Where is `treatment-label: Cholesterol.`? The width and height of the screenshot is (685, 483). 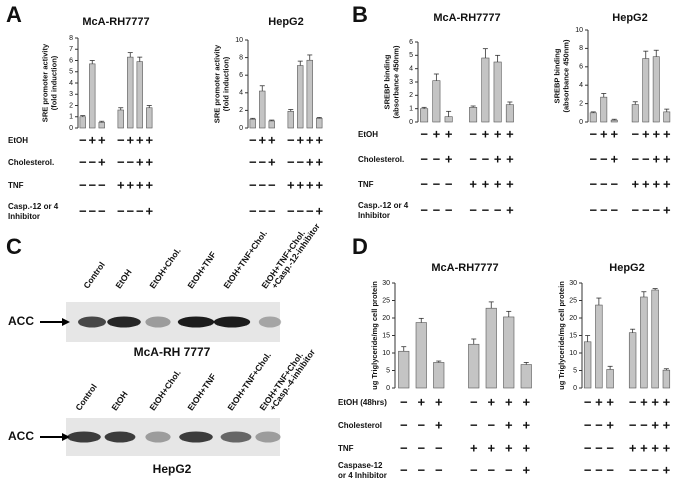
treatment-label: Cholesterol. is located at coordinates (381, 159).